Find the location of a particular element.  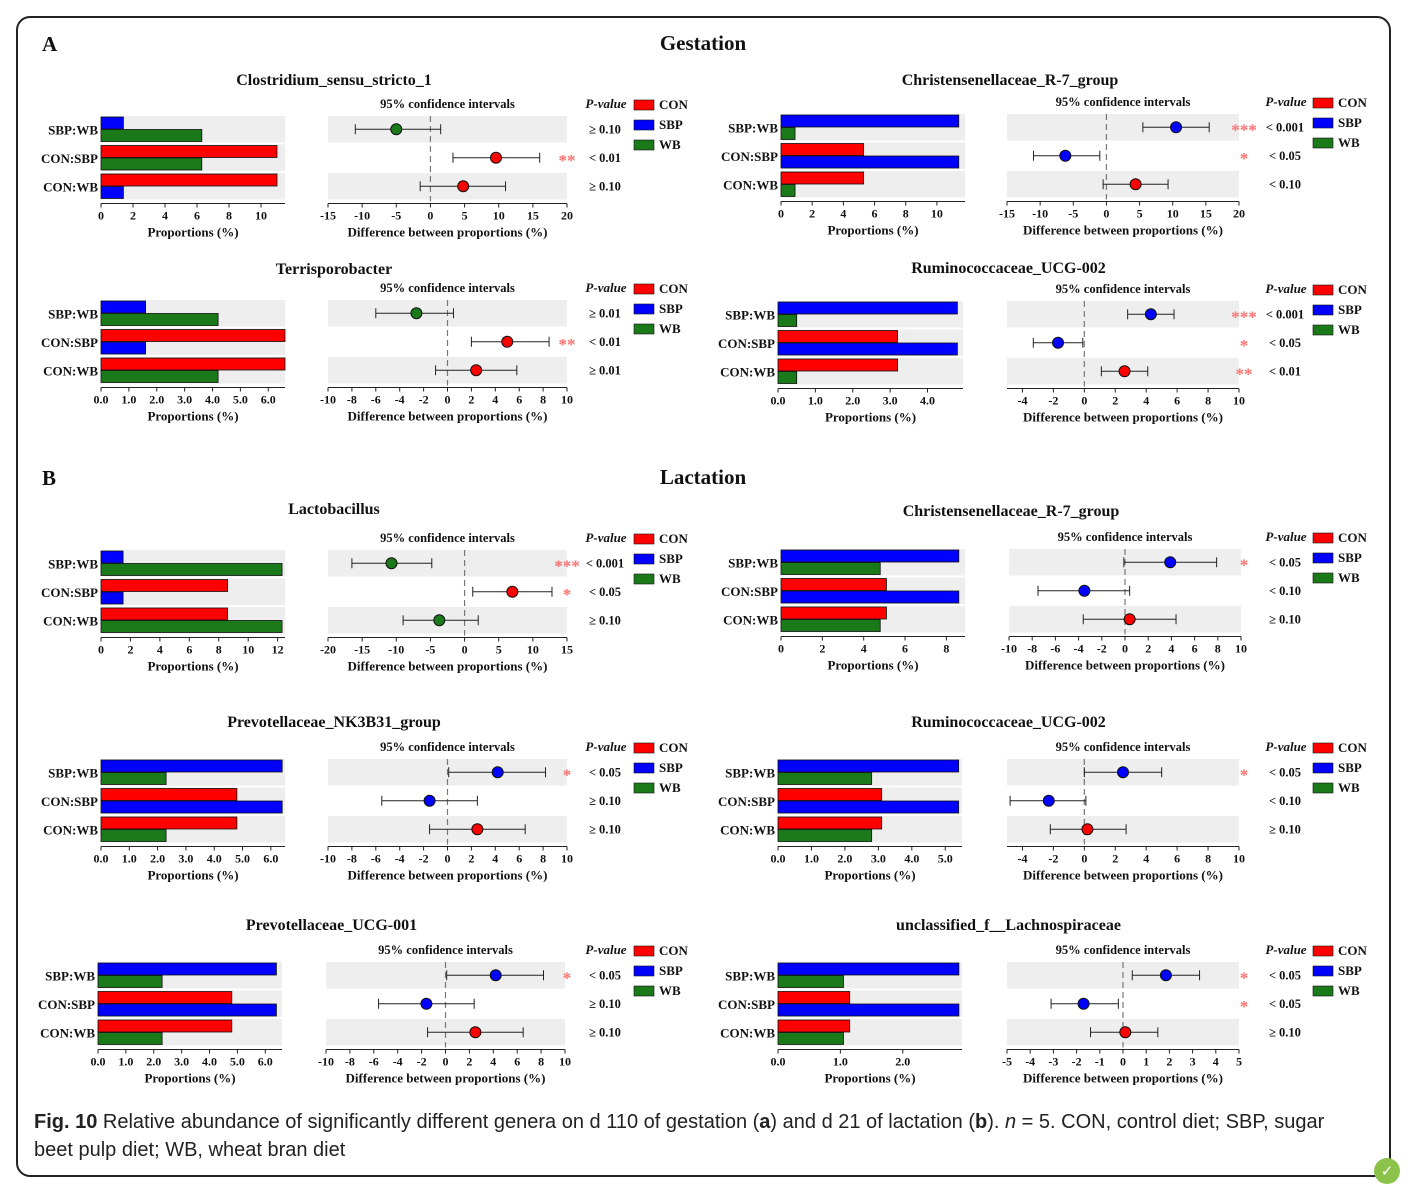

panel-10-prop-tick-label: 1.0 is located at coordinates (840, 1062).